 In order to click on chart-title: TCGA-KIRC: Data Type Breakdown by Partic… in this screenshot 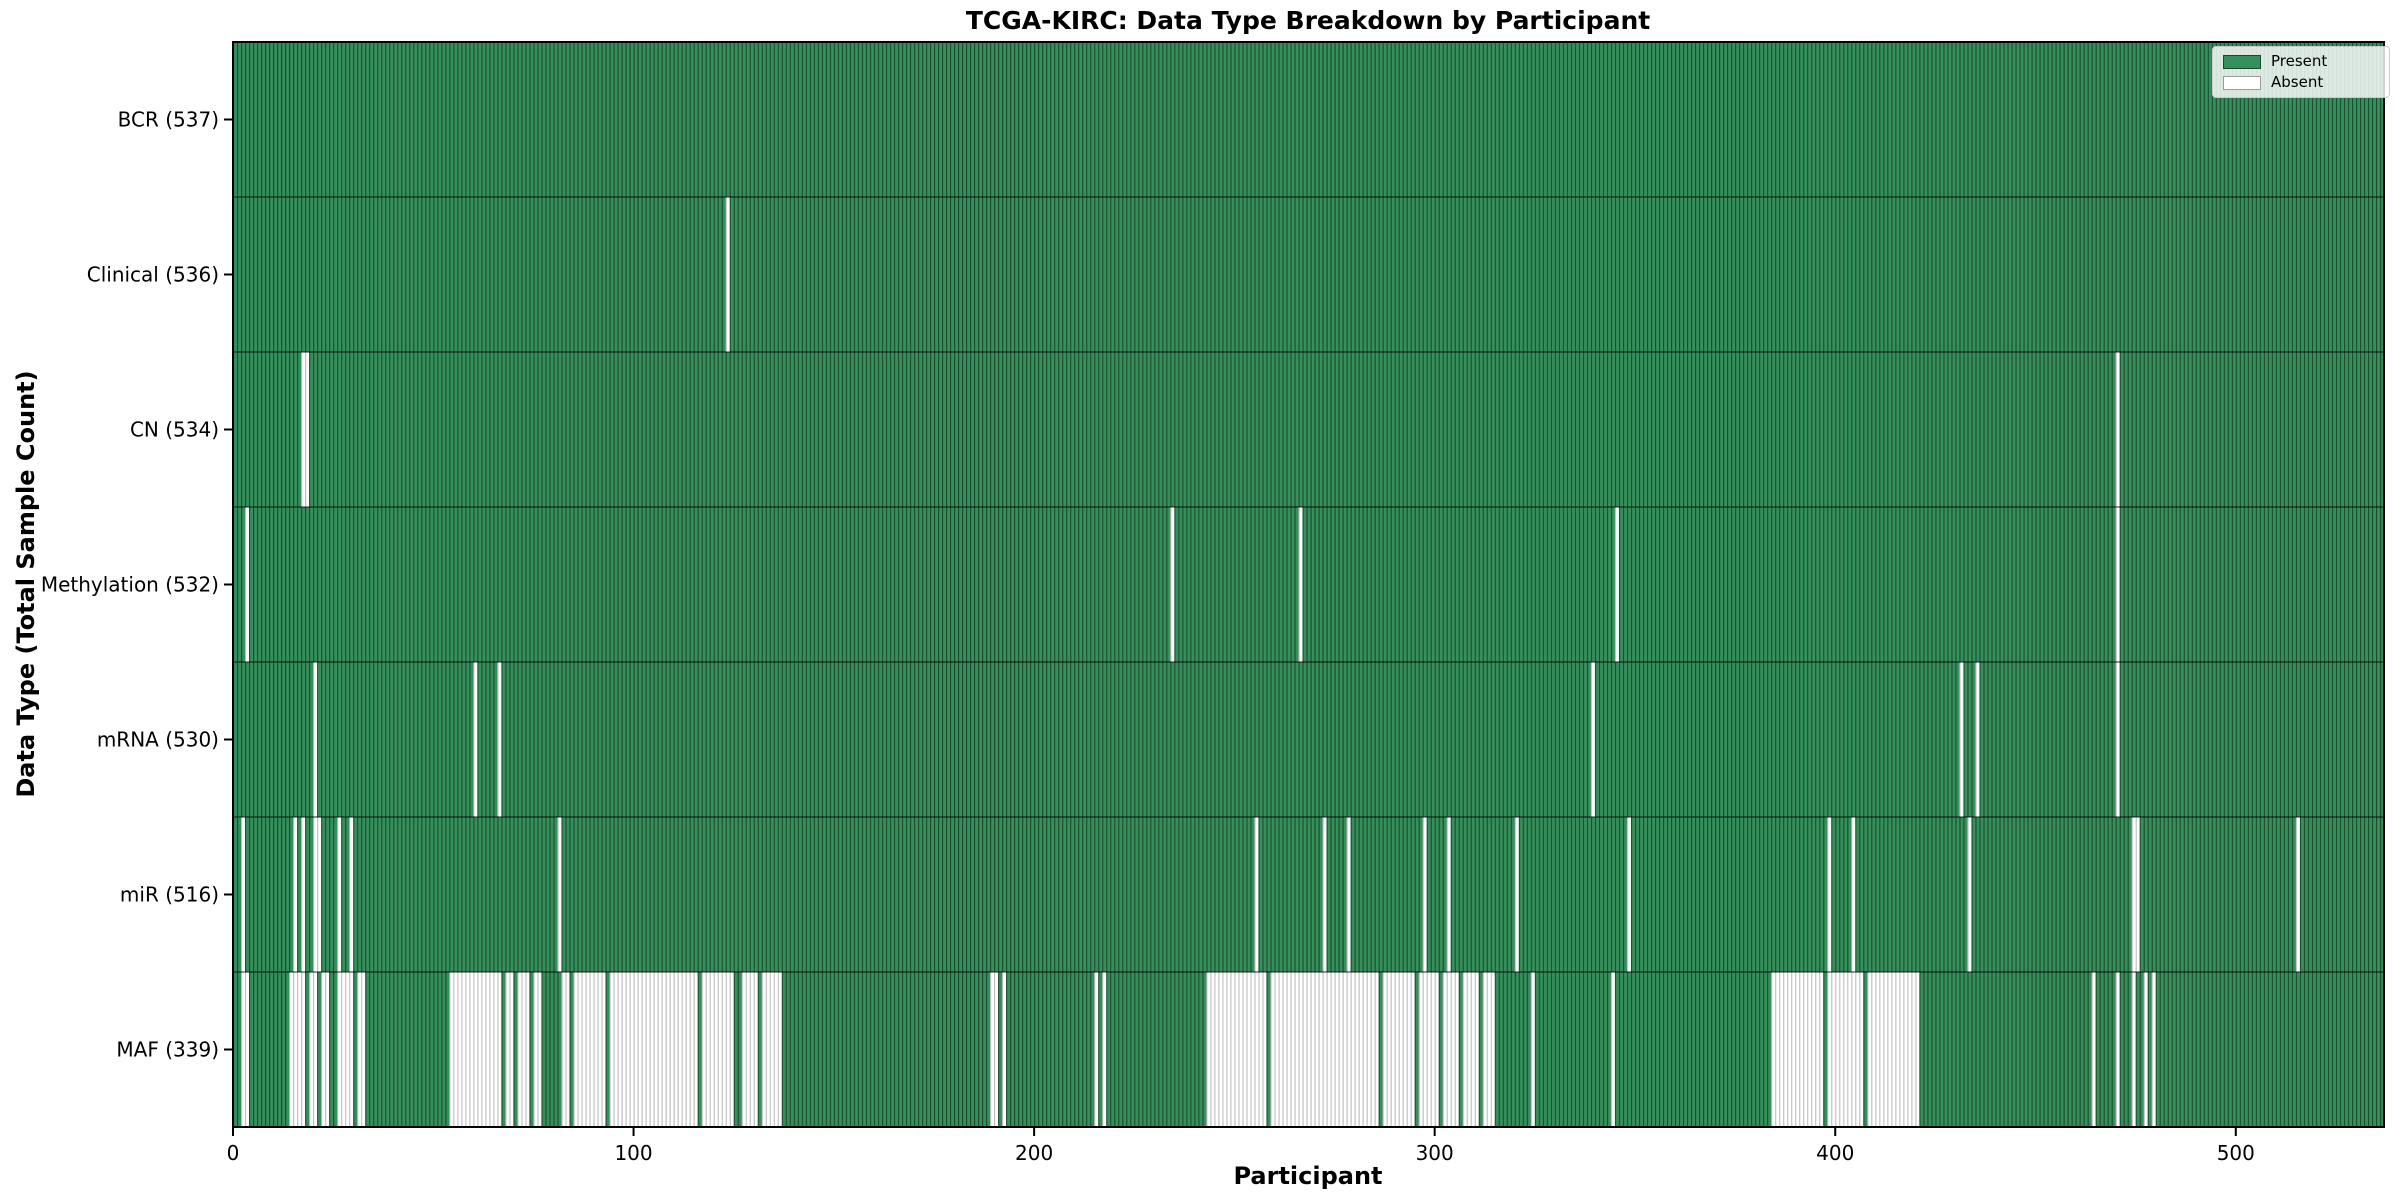, I will do `click(1308, 20)`.